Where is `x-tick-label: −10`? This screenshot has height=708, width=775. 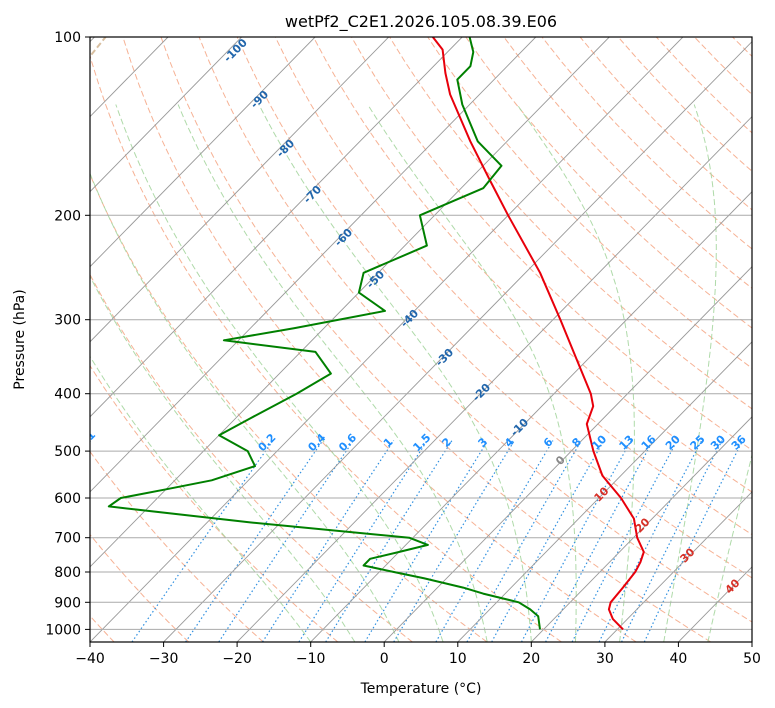
x-tick-label: −10 is located at coordinates (311, 659).